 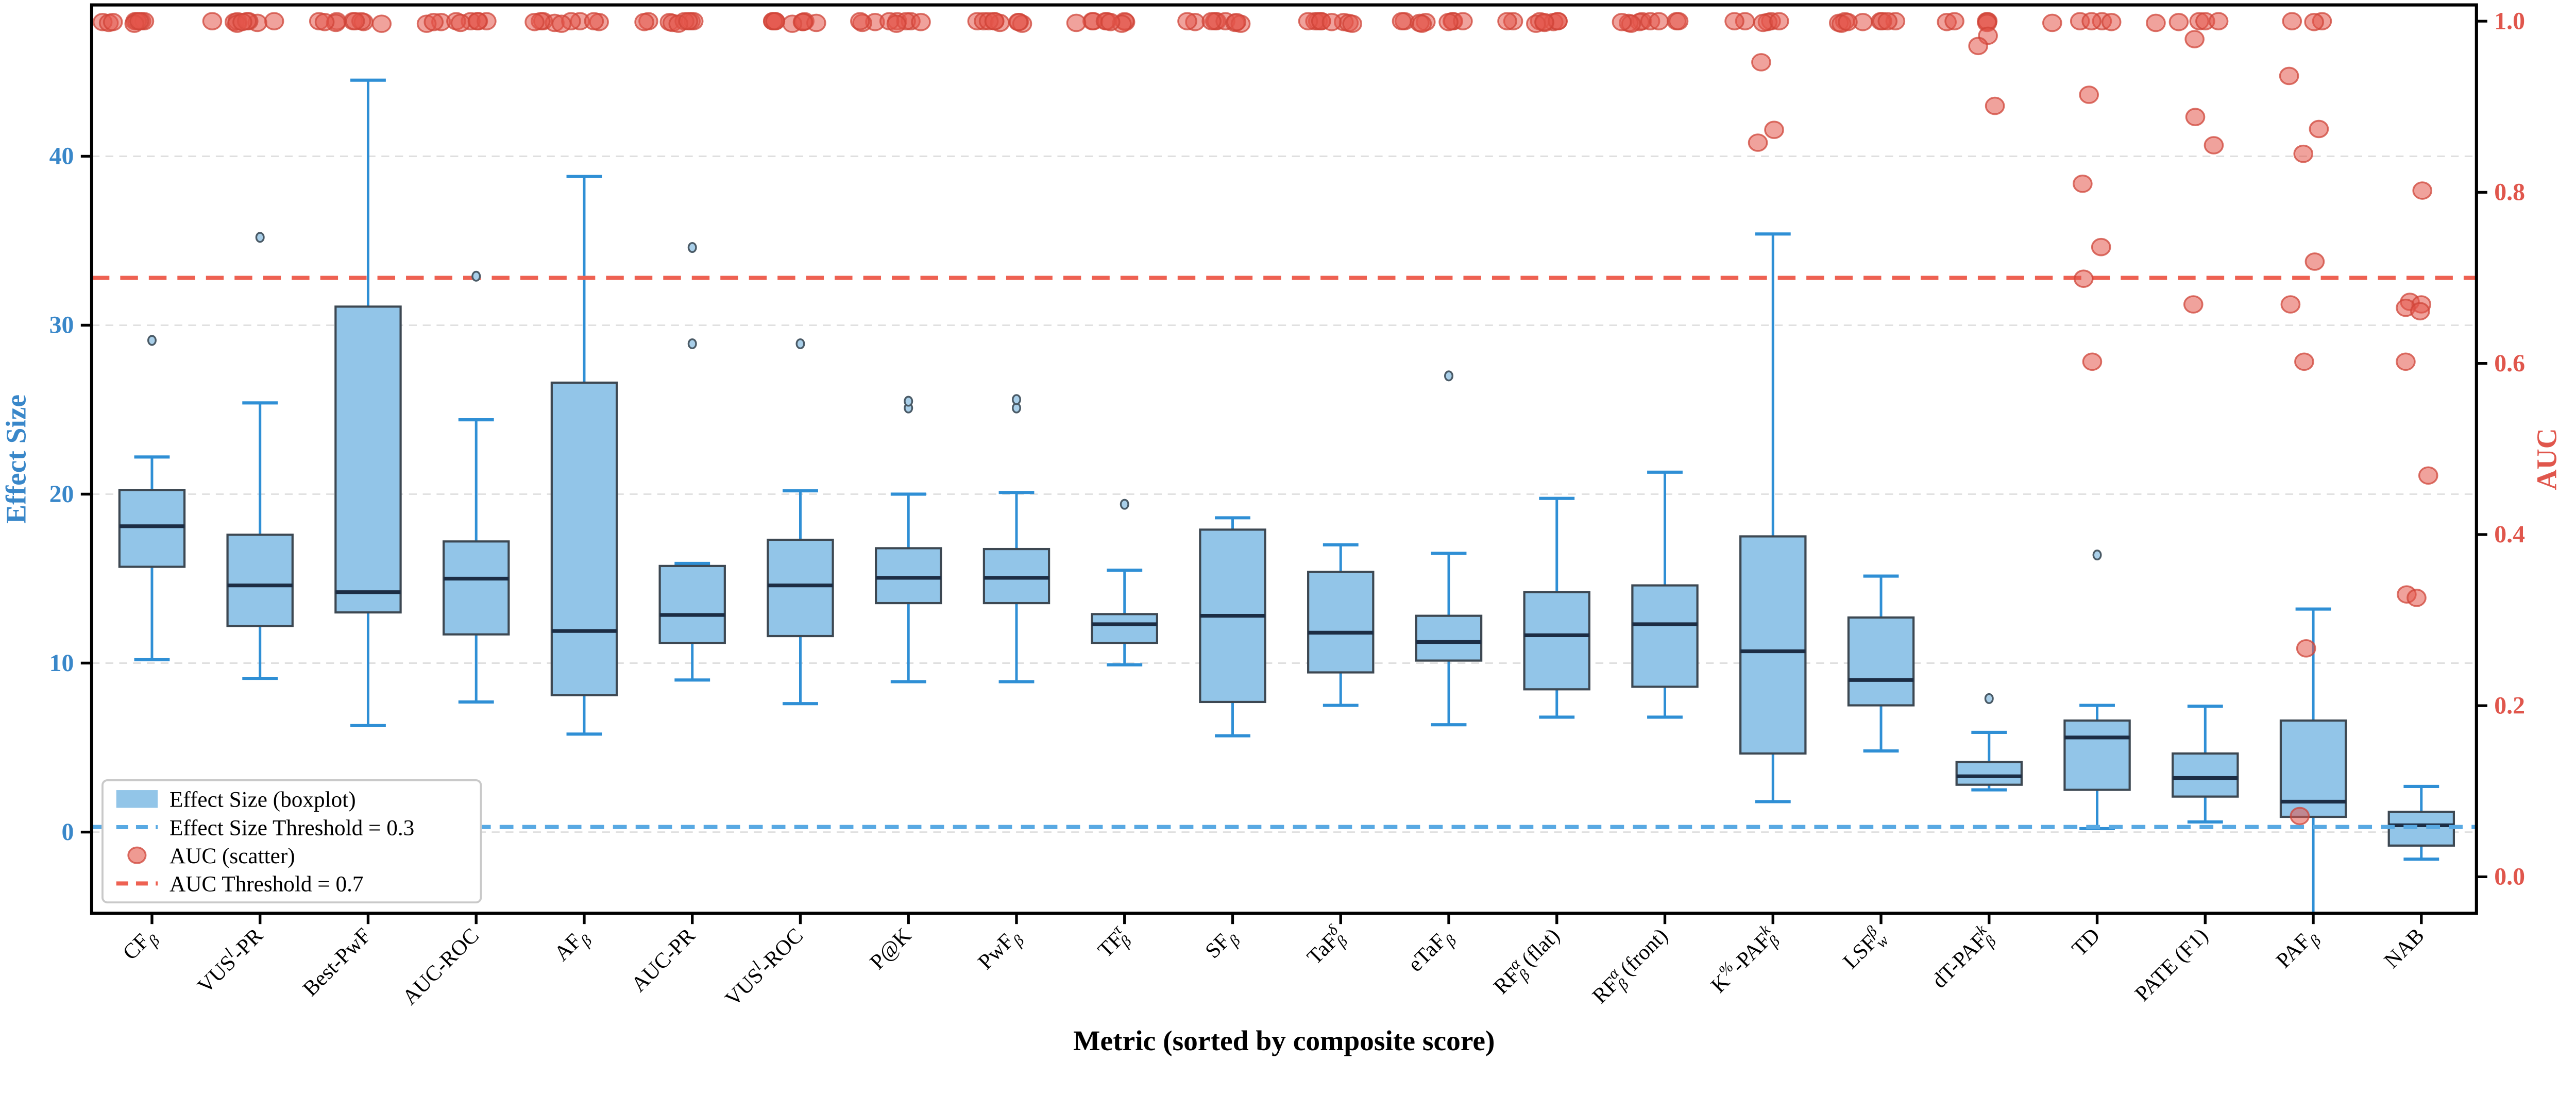 I want to click on boxplot-AUC-ROC, so click(x=476, y=561).